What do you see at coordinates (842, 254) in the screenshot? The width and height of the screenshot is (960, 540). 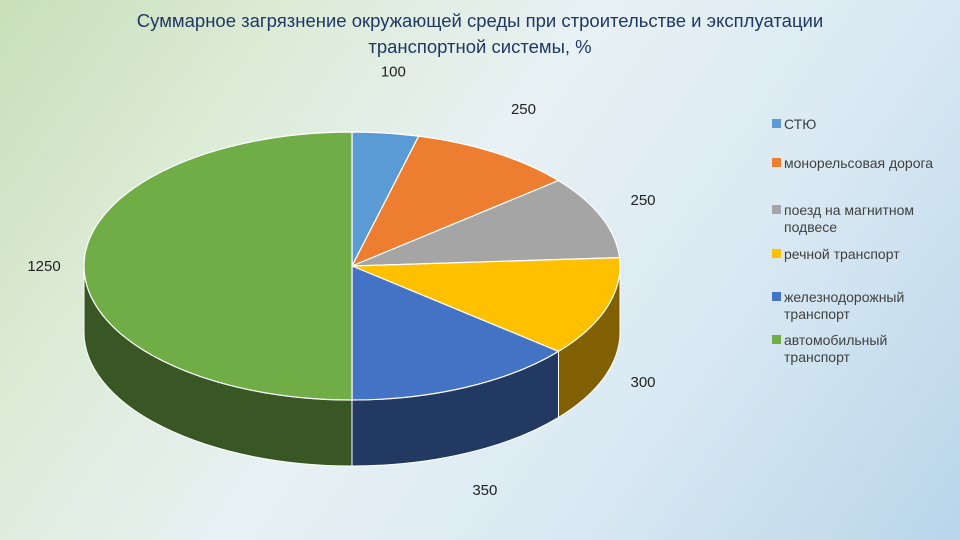 I see `legend-label: речной транспорт` at bounding box center [842, 254].